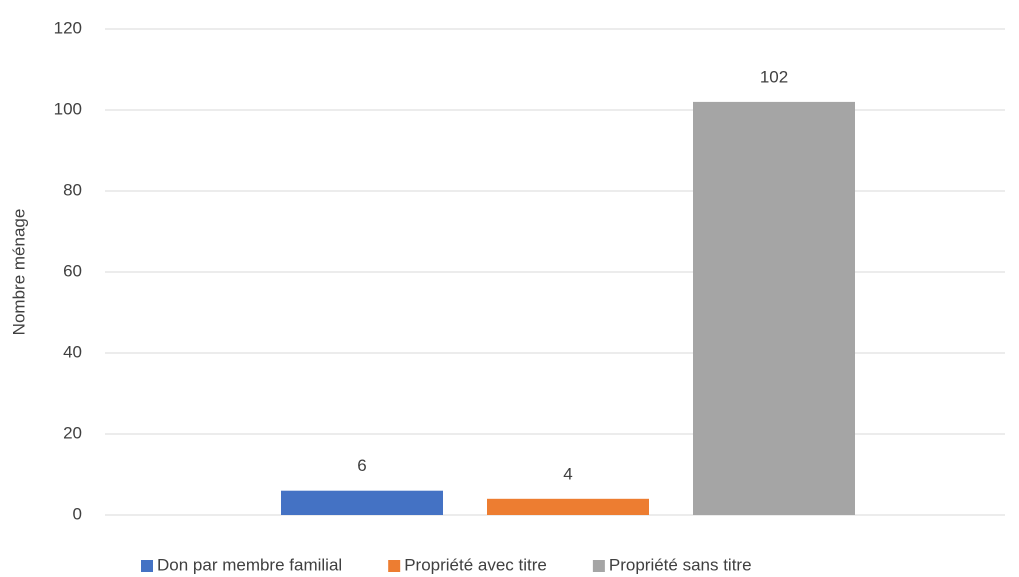  Describe the element at coordinates (68, 108) in the screenshot. I see `y-tick-label: 100` at that location.